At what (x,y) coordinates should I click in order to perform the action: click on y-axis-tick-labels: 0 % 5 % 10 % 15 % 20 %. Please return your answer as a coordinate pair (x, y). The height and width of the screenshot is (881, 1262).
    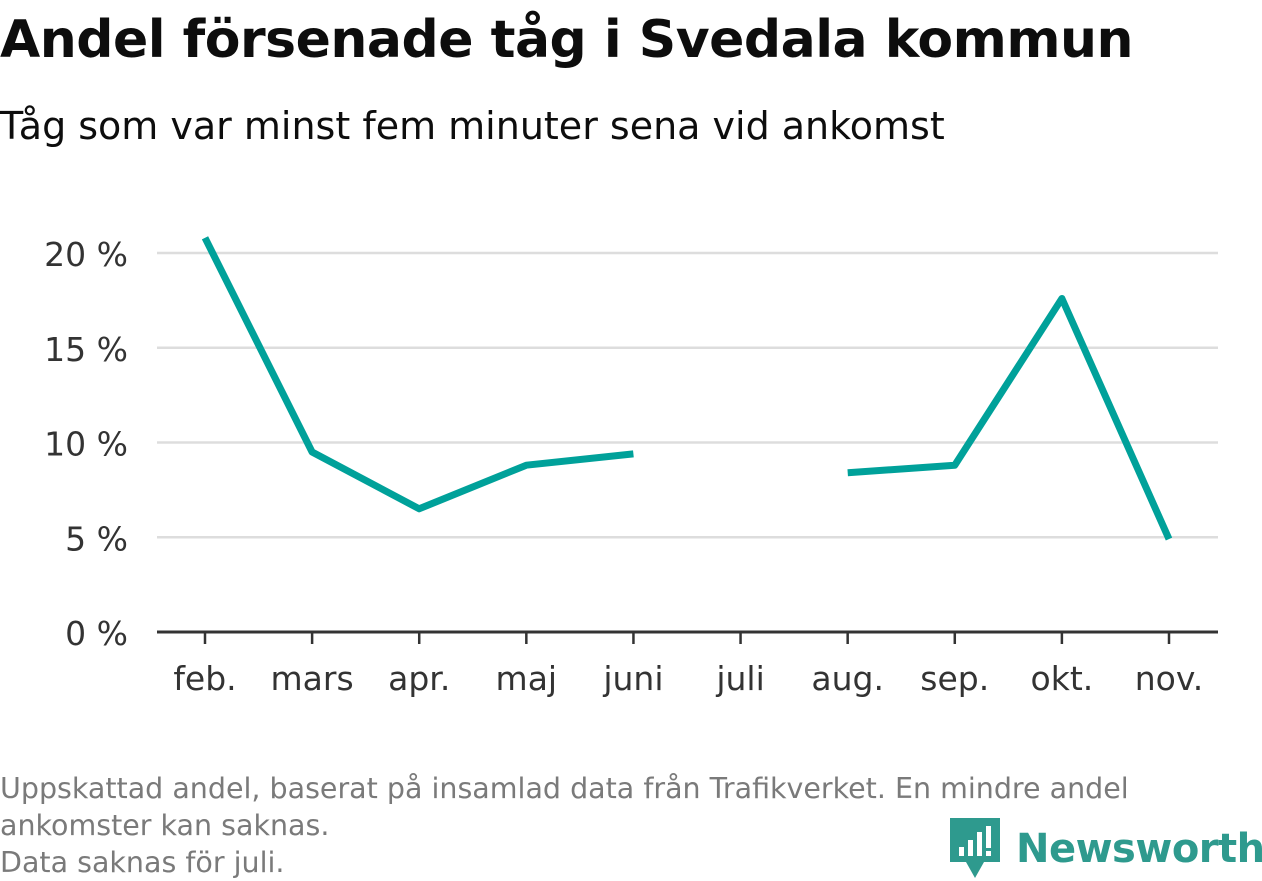
    Looking at the image, I should click on (86, 444).